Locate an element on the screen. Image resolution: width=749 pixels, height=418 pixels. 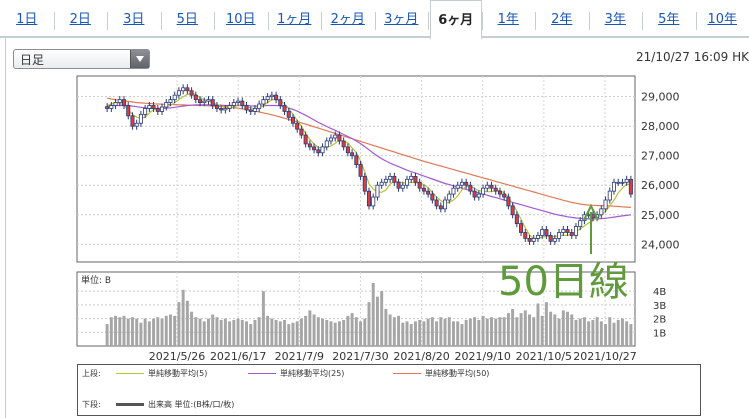
legend-lower-label: 下段: is located at coordinates (91, 404).